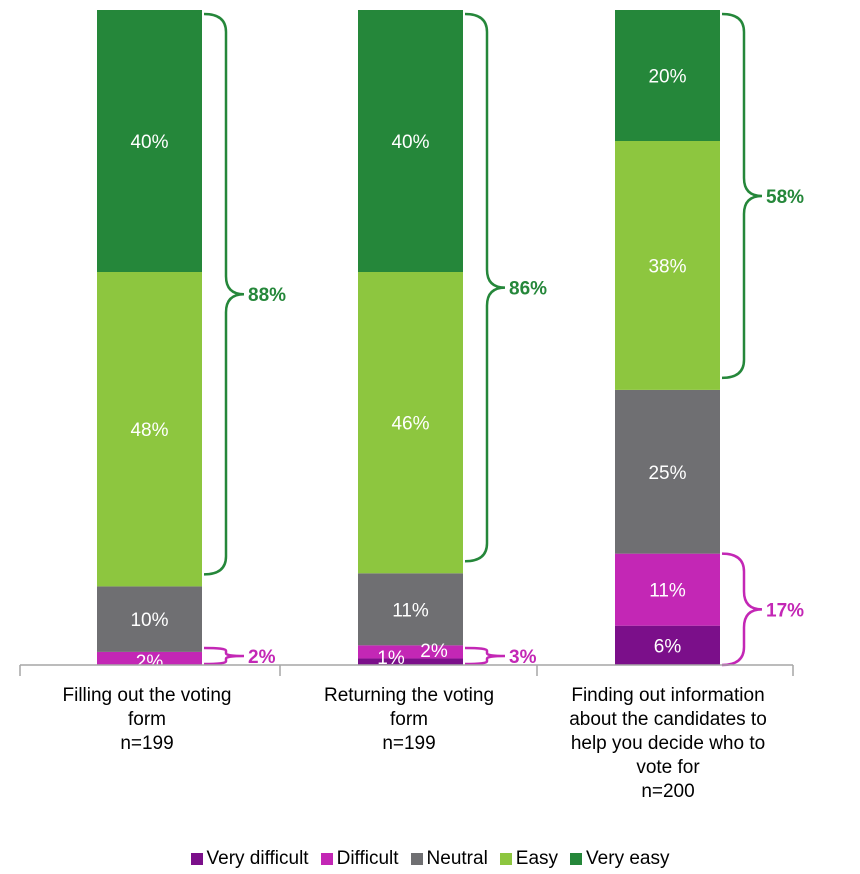 This screenshot has width=860, height=874. I want to click on legend-label: Easy, so click(537, 858).